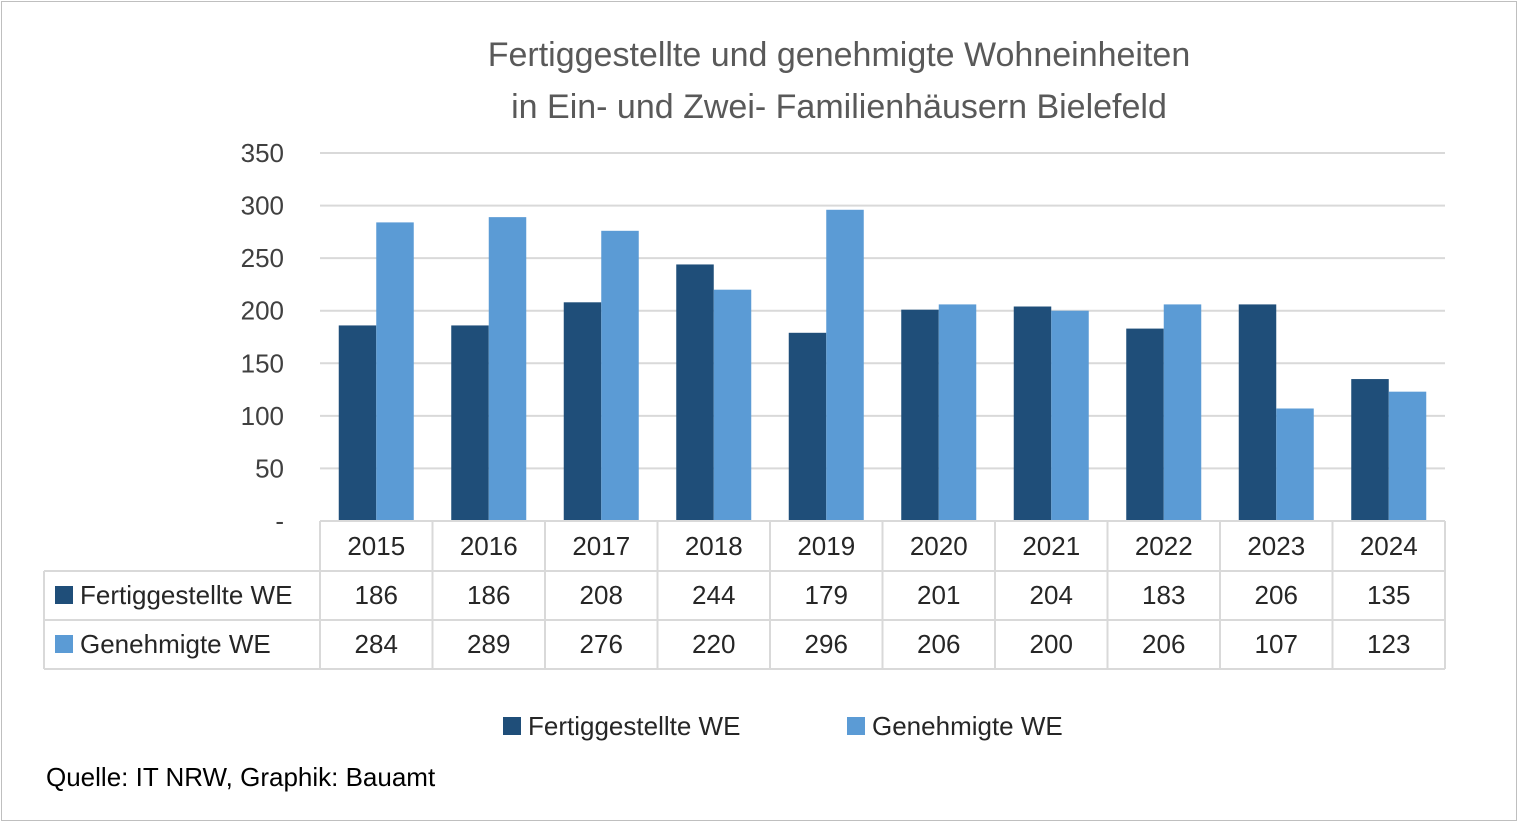  I want to click on x-category-label: 2021, so click(1051, 546).